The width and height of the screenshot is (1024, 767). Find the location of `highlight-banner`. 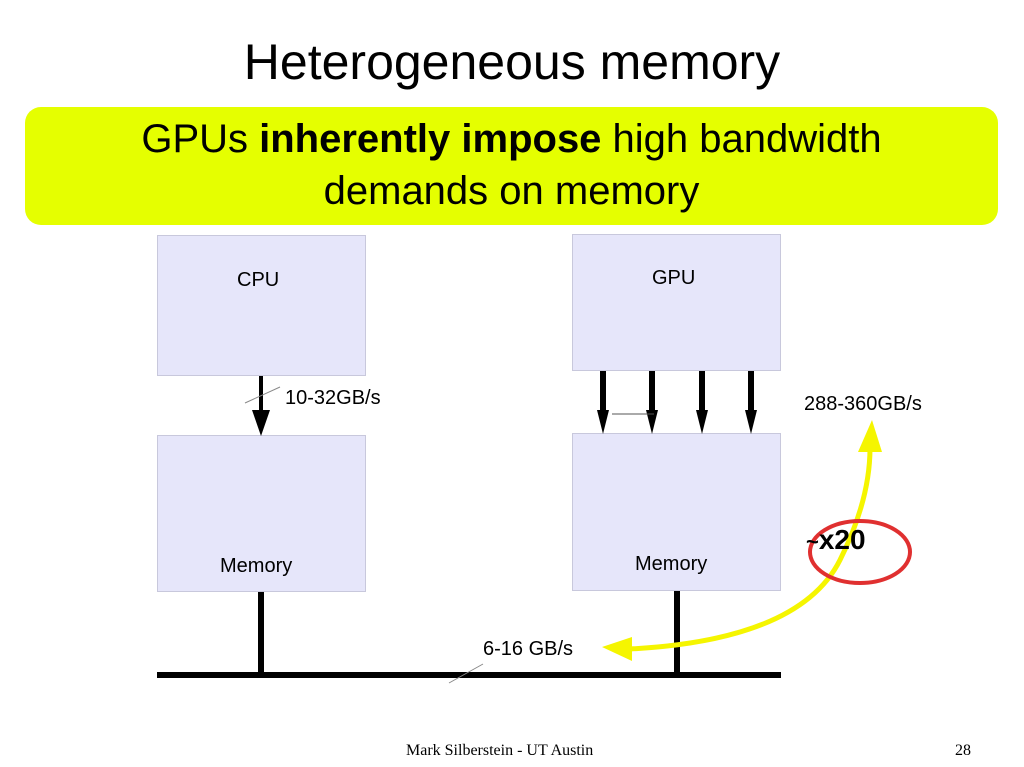

highlight-banner is located at coordinates (511, 166).